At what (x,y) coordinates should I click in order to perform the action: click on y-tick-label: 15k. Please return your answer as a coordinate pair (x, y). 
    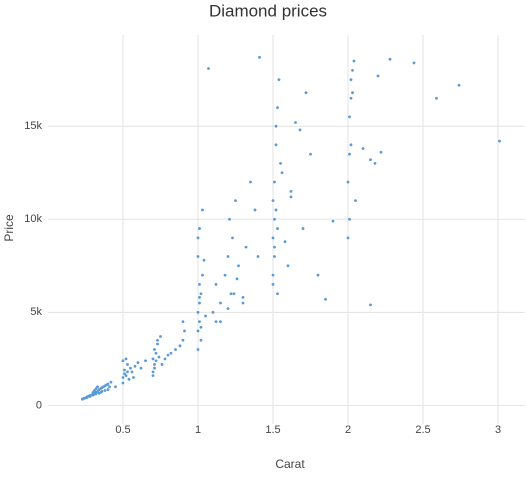
    Looking at the image, I should click on (33, 126).